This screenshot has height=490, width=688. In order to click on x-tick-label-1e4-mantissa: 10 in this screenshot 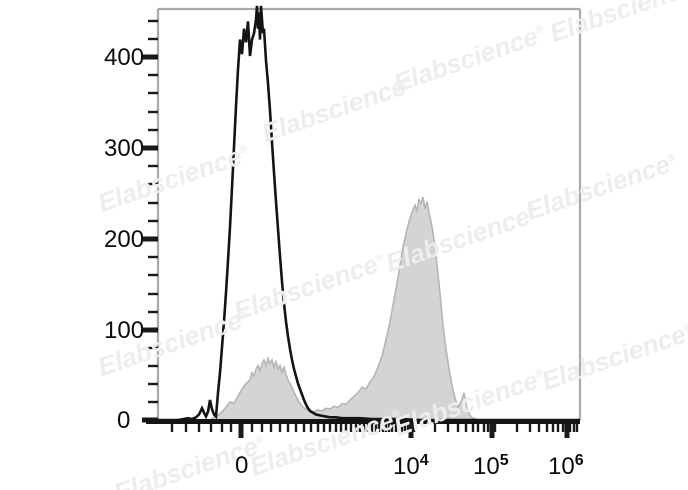, I will do `click(406, 466)`.